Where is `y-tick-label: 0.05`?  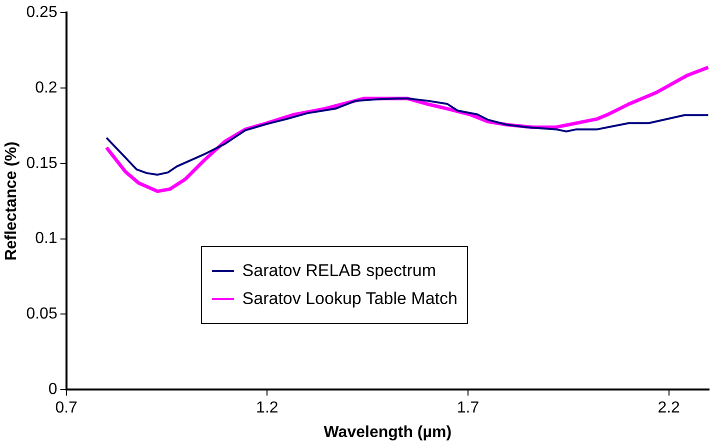
y-tick-label: 0.05 is located at coordinates (42, 314).